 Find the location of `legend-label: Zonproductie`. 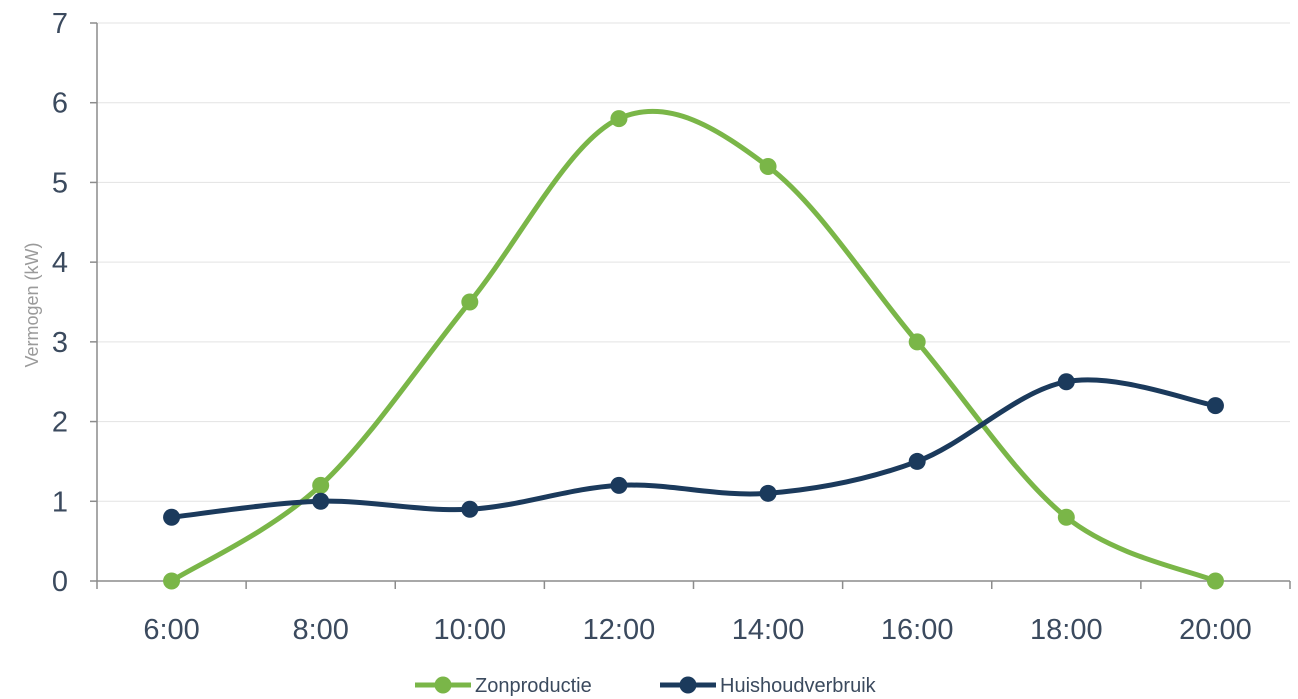

legend-label: Zonproductie is located at coordinates (533, 686).